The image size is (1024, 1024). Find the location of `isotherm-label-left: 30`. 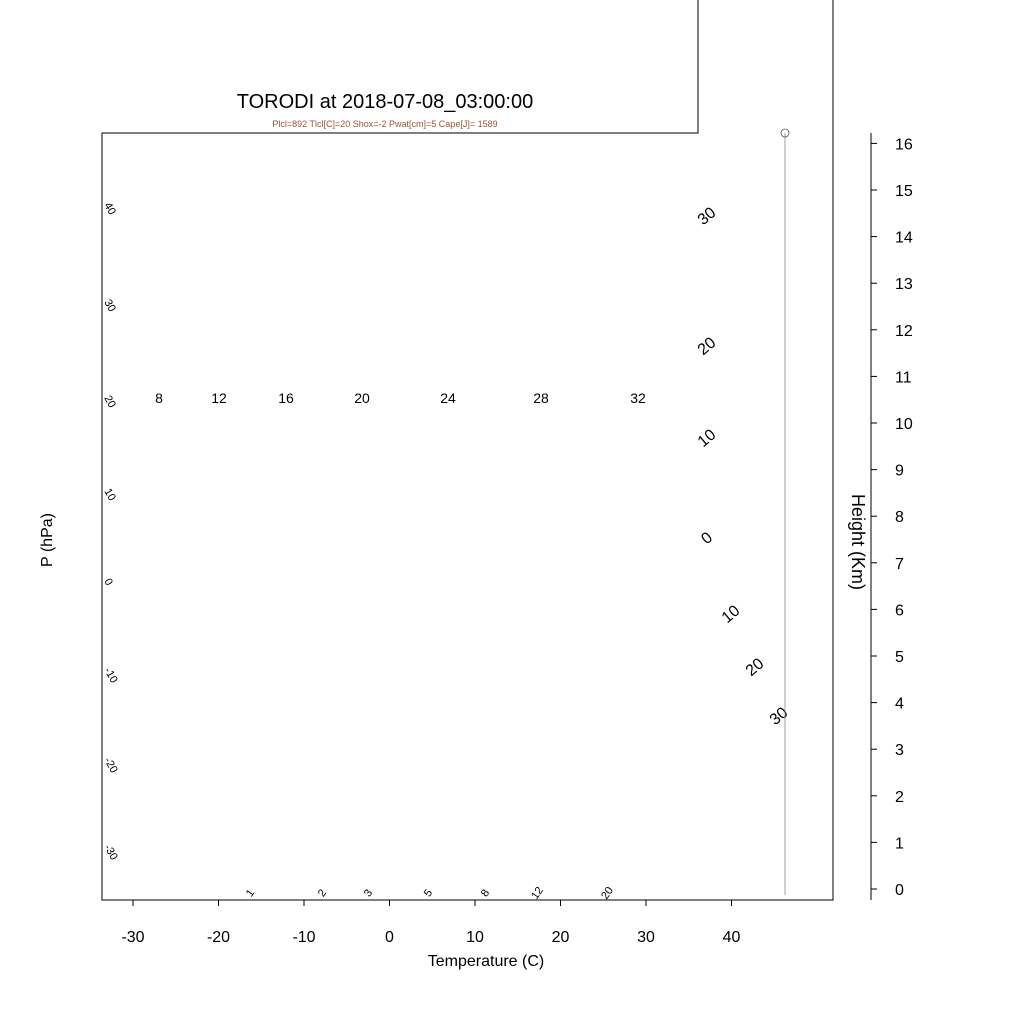

isotherm-label-left: 30 is located at coordinates (109, 306).